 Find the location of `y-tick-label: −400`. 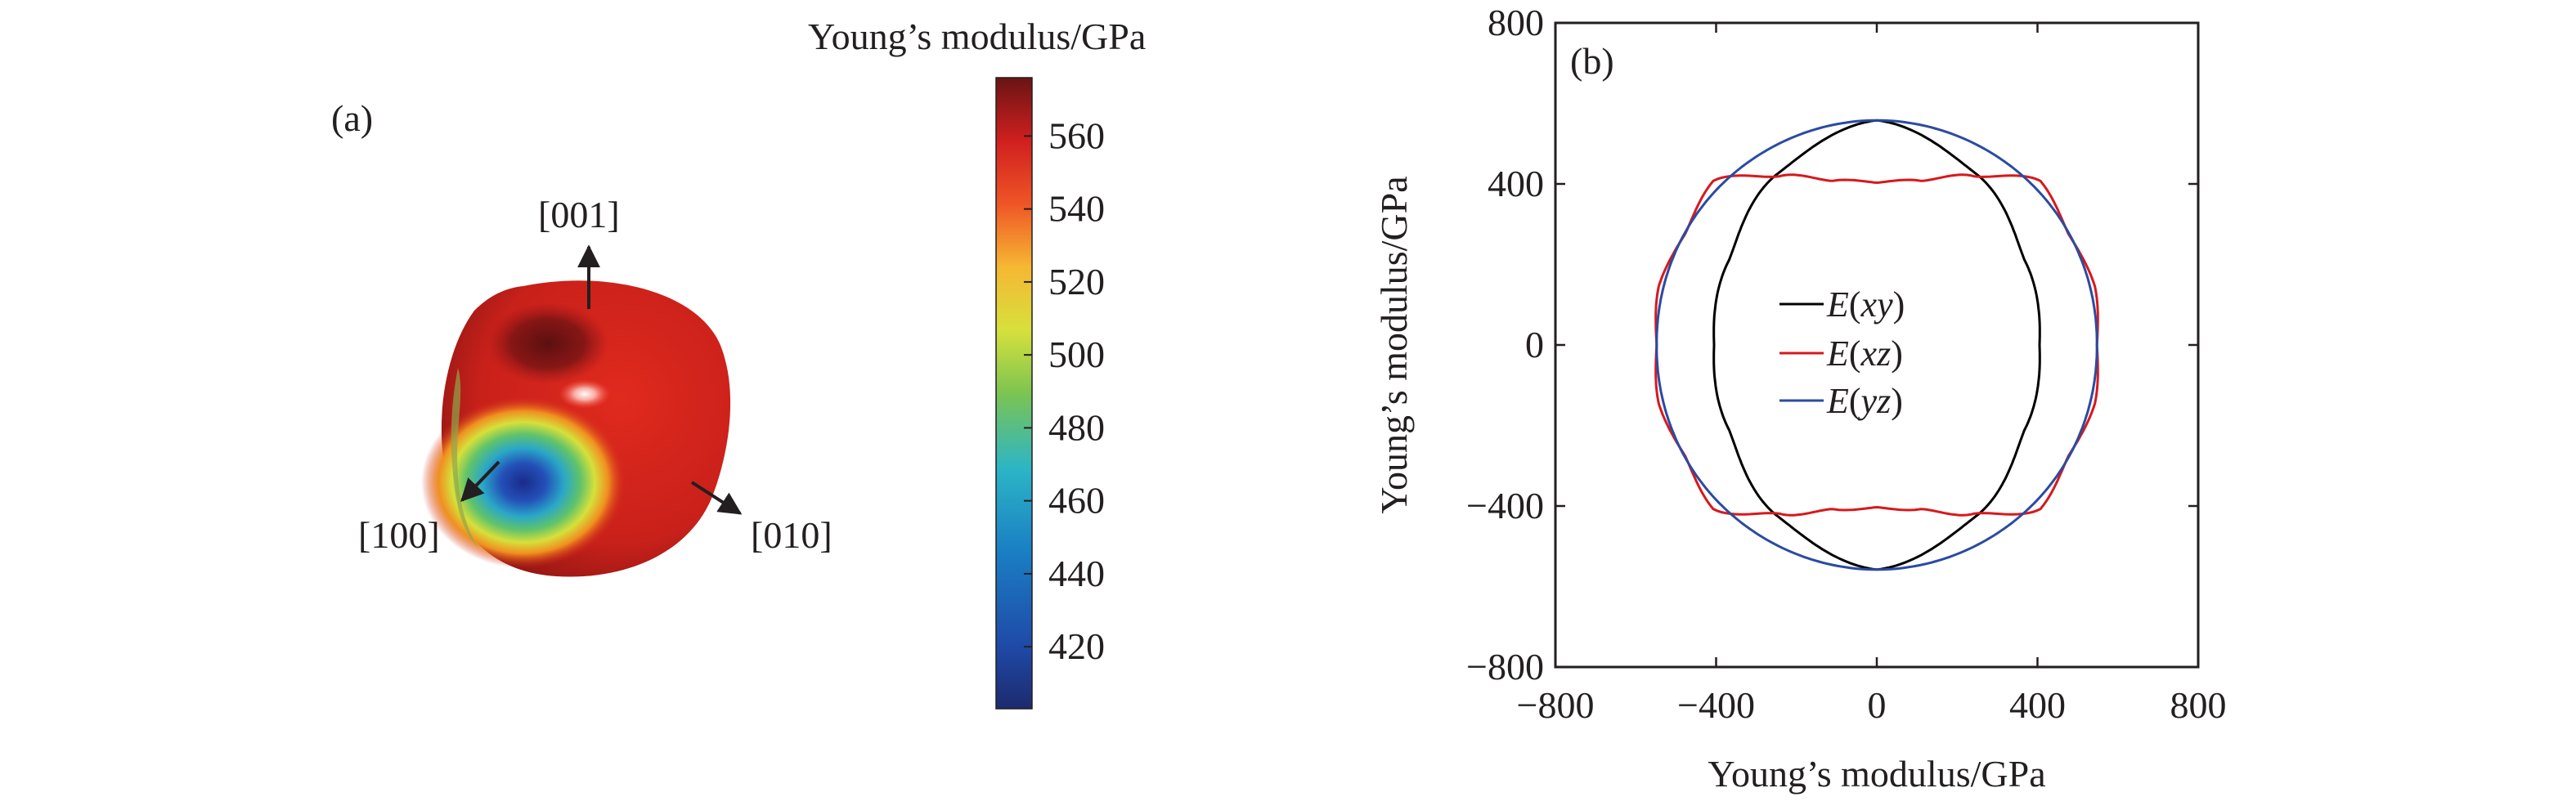

y-tick-label: −400 is located at coordinates (1505, 505).